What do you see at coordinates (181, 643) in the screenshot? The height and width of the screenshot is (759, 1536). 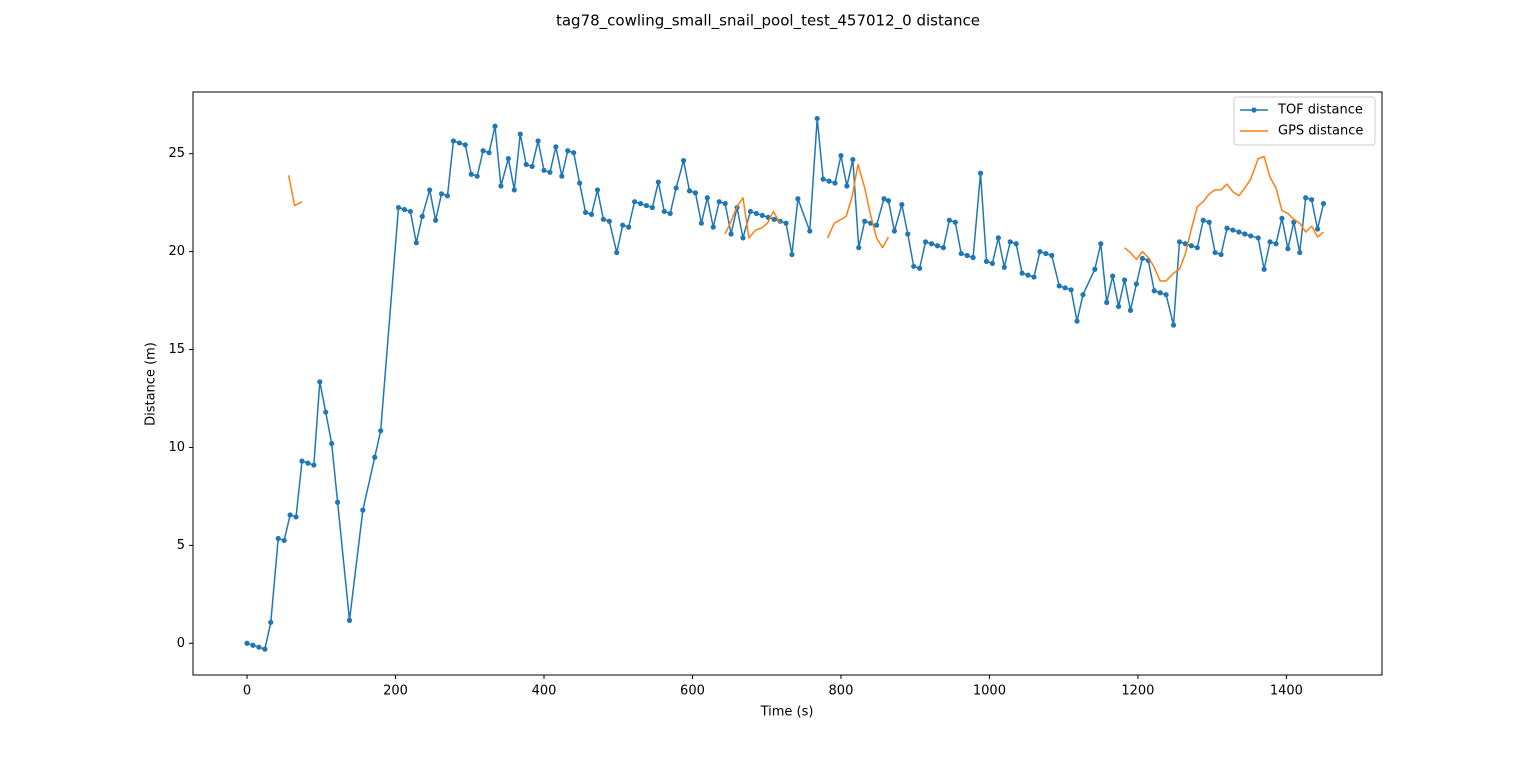 I see `y-tick-label: 0` at bounding box center [181, 643].